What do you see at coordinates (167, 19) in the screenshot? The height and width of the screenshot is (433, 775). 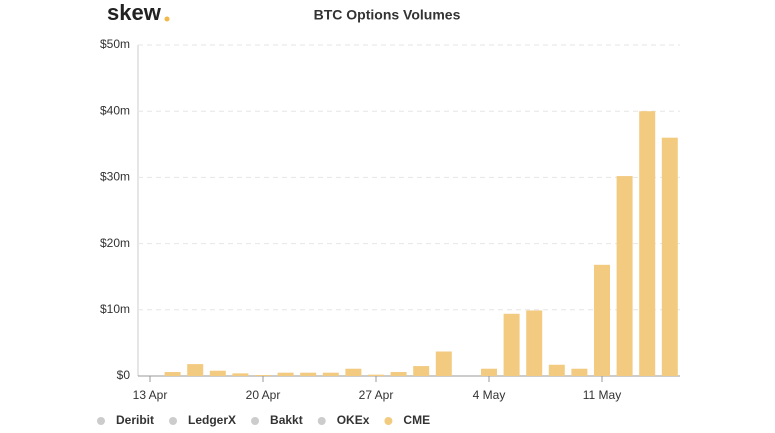 I see `logo-dot` at bounding box center [167, 19].